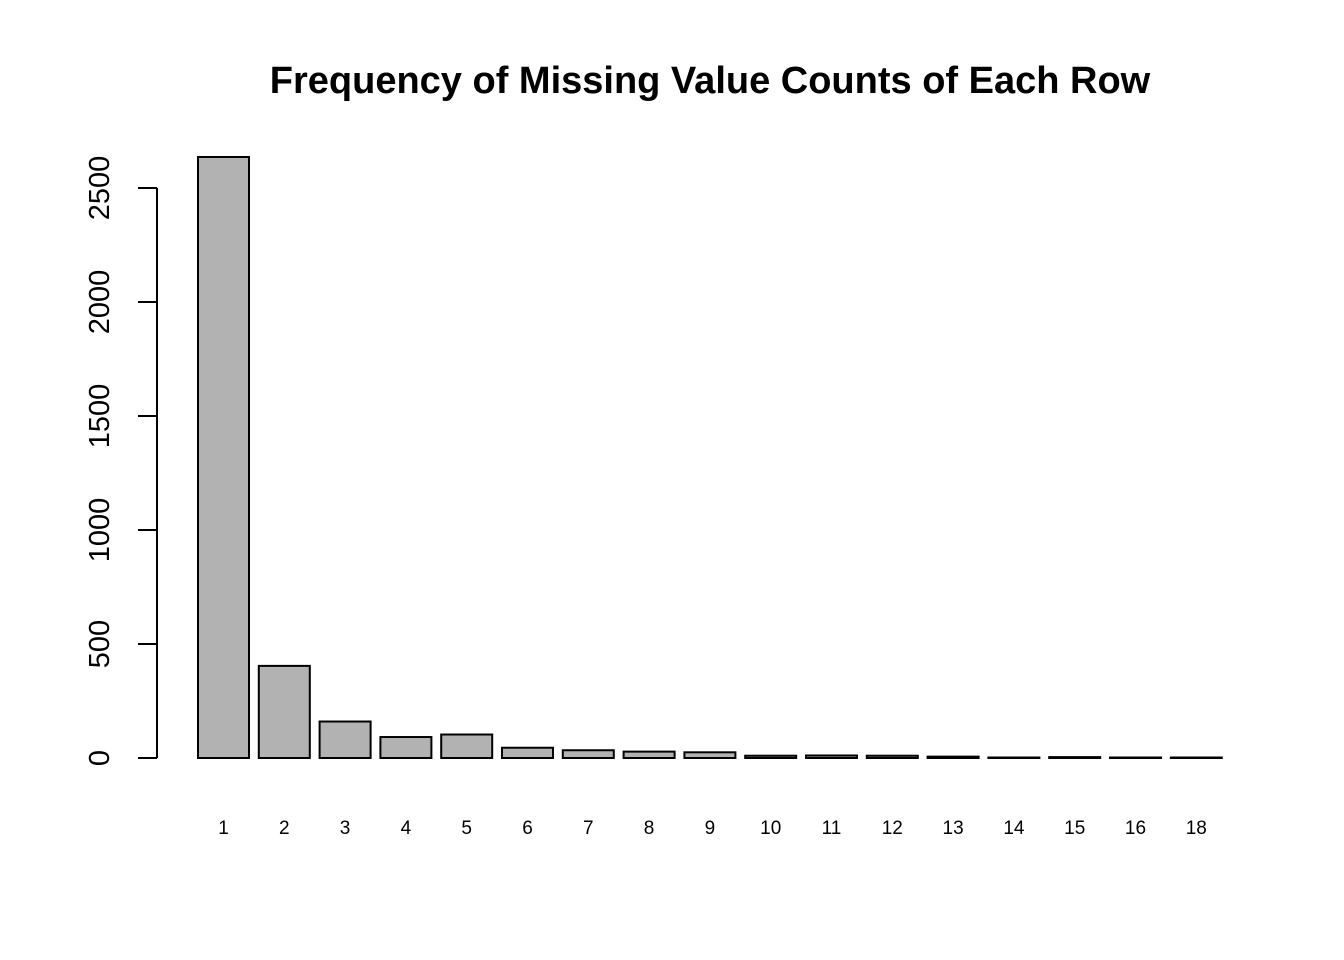  Describe the element at coordinates (832, 828) in the screenshot. I see `x-tick-label: 11` at that location.